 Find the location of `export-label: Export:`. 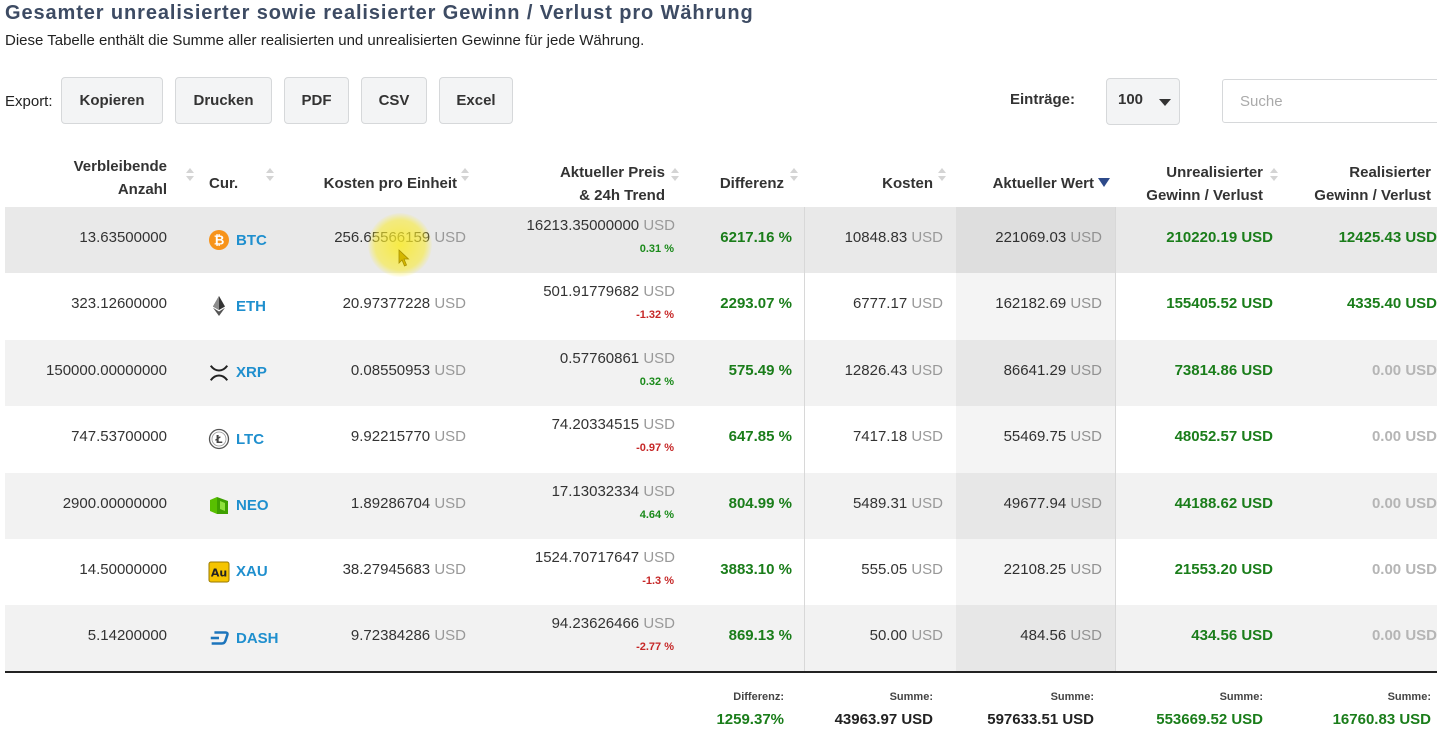

export-label: Export: is located at coordinates (29, 101).